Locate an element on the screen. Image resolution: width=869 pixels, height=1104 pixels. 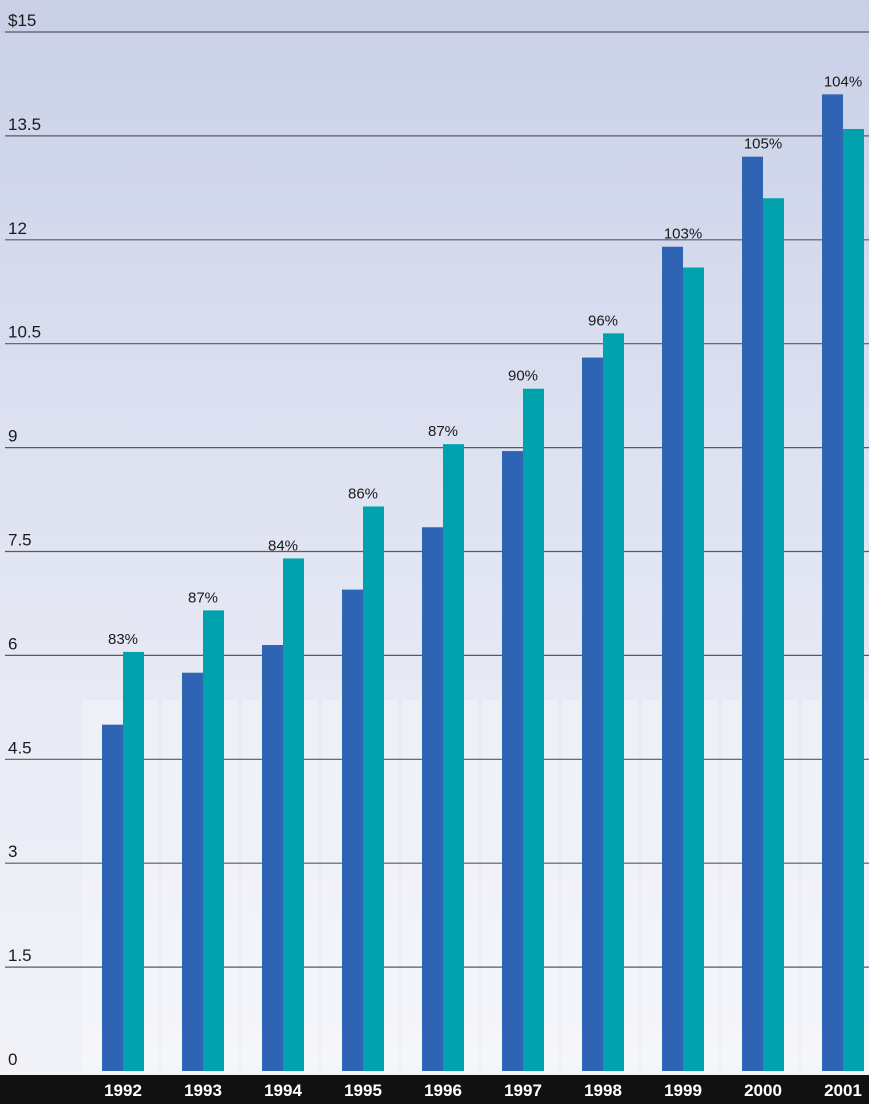
data-label: 86% is located at coordinates (363, 493).